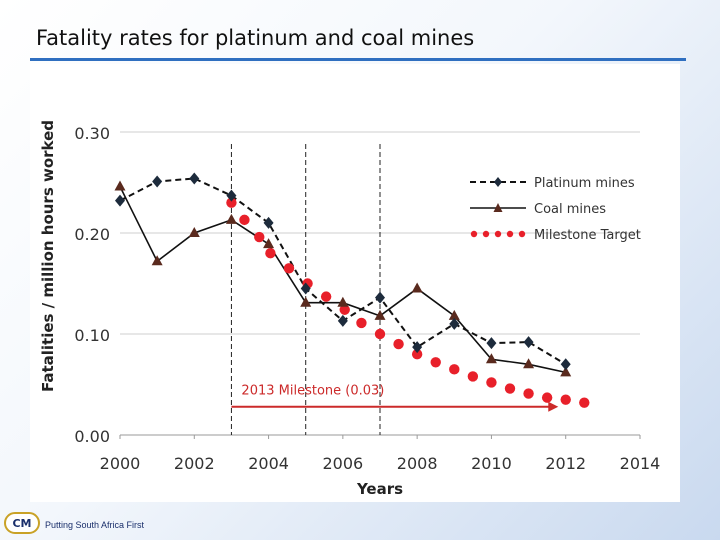 The width and height of the screenshot is (720, 540). I want to click on footer-tagline: Putting South Africa First, so click(95, 525).